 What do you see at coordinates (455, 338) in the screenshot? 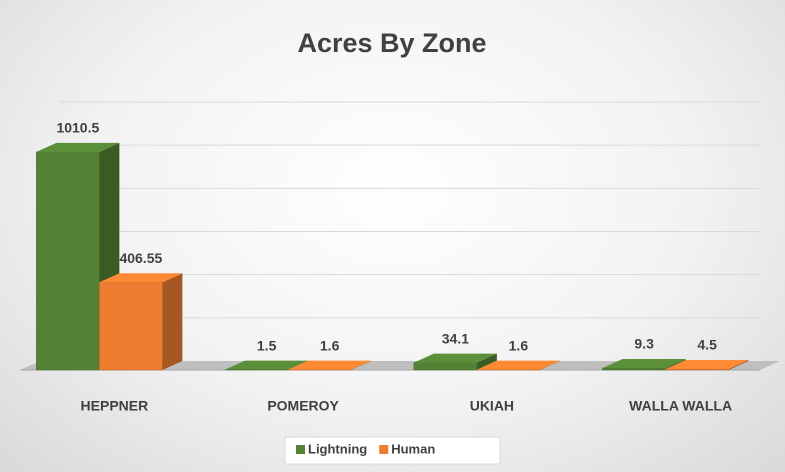
I see `data-label: 34.1` at bounding box center [455, 338].